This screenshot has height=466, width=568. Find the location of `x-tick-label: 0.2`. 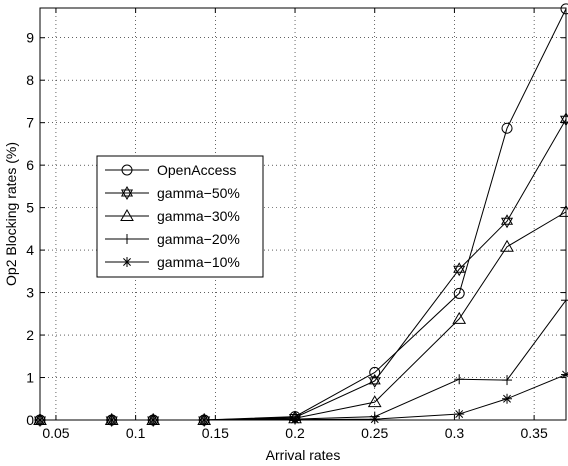

x-tick-label: 0.2 is located at coordinates (295, 433).